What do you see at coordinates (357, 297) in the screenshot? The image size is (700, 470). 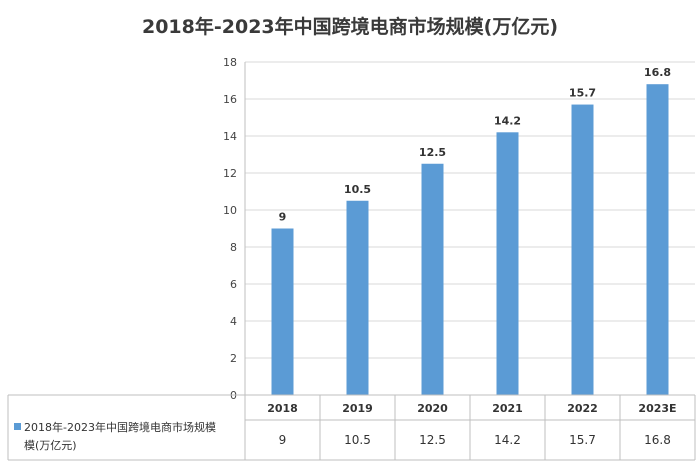 I see `bar-2019` at bounding box center [357, 297].